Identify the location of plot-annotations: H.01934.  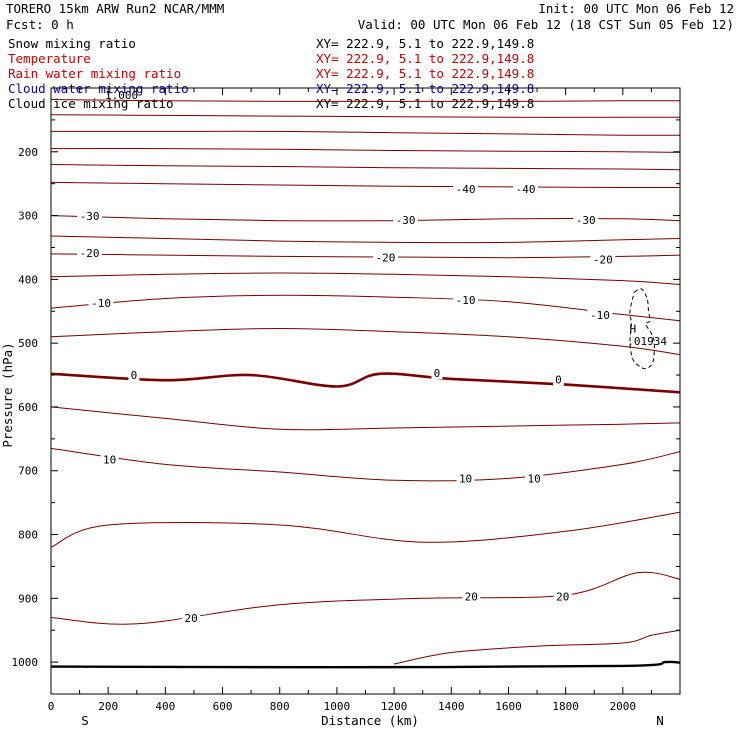
(647, 329).